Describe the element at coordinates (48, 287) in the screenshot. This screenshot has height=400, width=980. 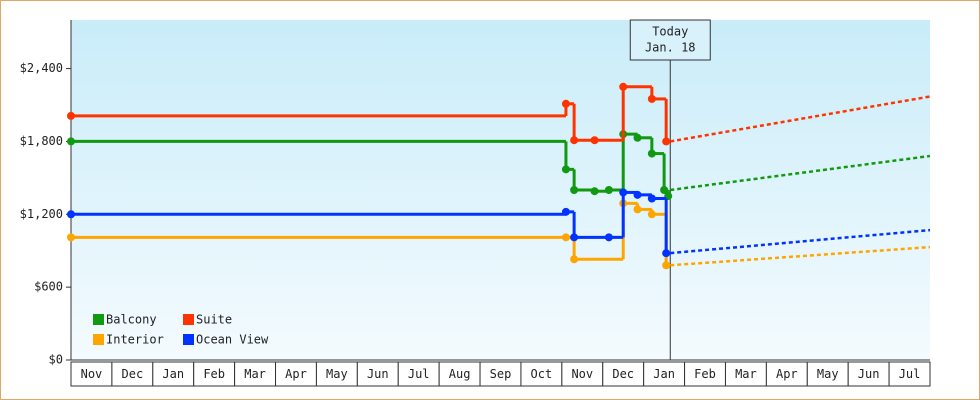
I see `y-tick-label: $600` at that location.